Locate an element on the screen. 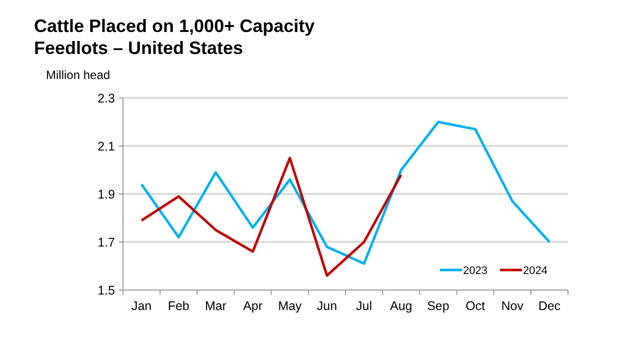 Image resolution: width=624 pixels, height=345 pixels. x-tick-label: Oct is located at coordinates (476, 306).